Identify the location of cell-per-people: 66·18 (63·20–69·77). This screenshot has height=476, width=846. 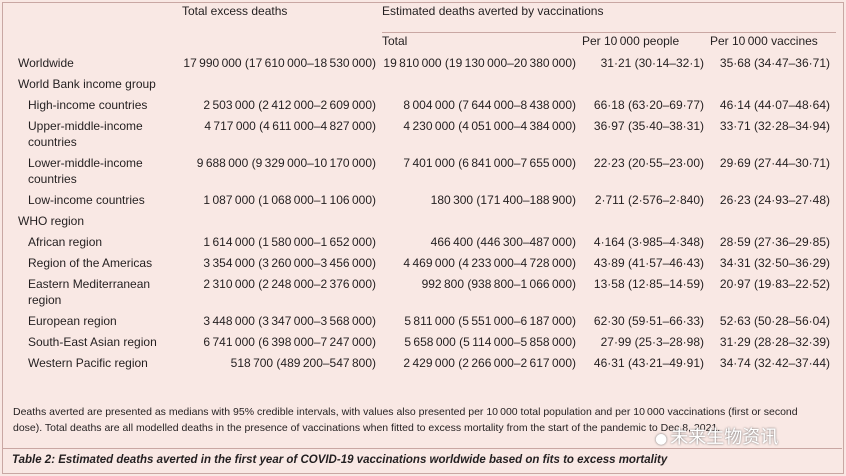
(648, 105).